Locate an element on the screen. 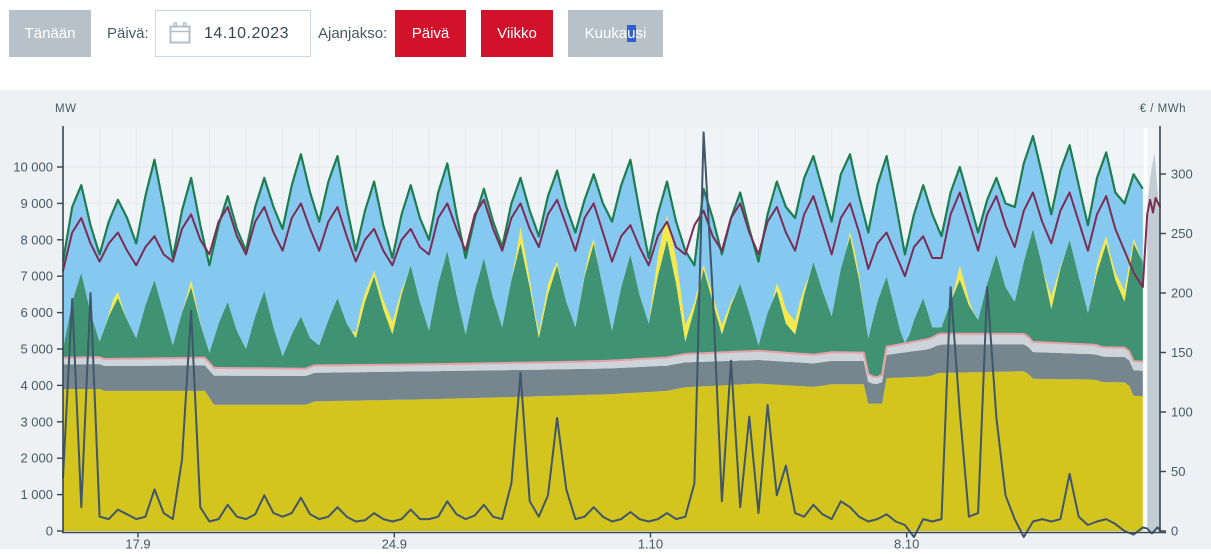 This screenshot has height=554, width=1211. left-axis-tick-label: 9 000 is located at coordinates (36, 203).